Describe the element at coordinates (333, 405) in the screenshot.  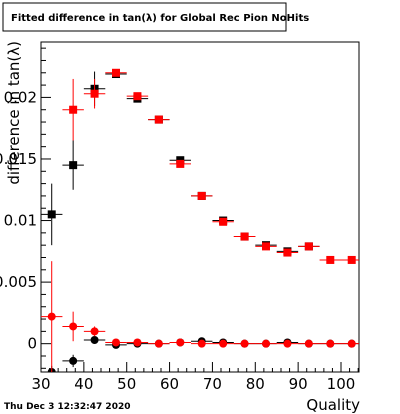
I see `x-axis-label: Quality` at that location.